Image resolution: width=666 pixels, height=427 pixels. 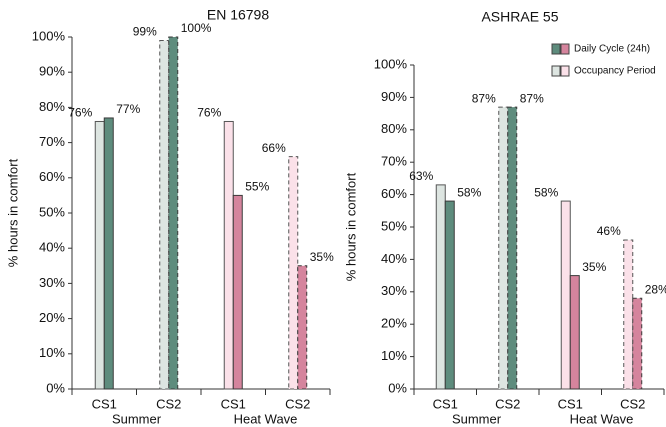 I want to click on value-label: 99%, so click(x=145, y=32).